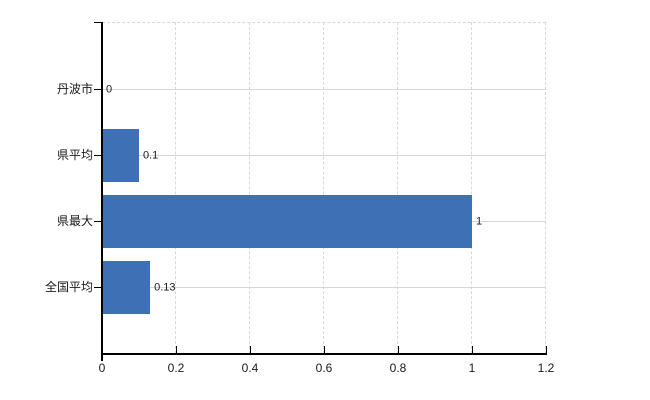  Describe the element at coordinates (324, 368) in the screenshot. I see `x-tick-label: 0.6` at that location.